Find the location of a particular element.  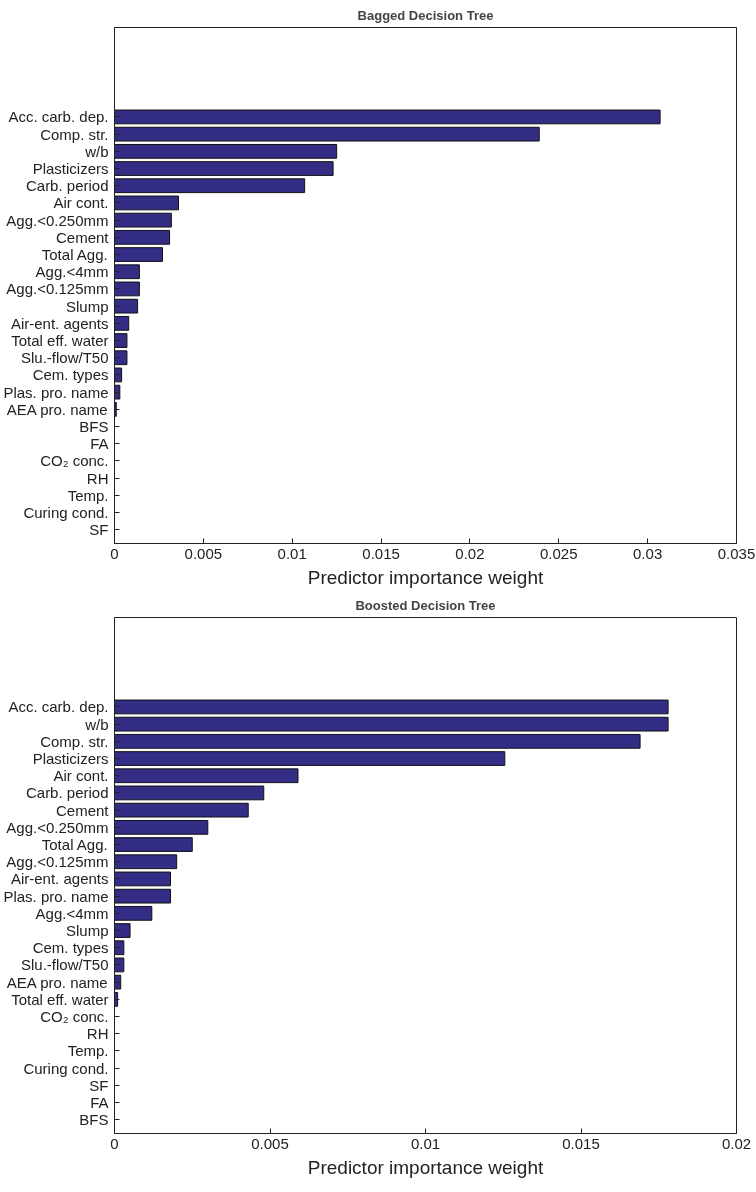

chart-title: Boosted Decision Tree is located at coordinates (425, 605).